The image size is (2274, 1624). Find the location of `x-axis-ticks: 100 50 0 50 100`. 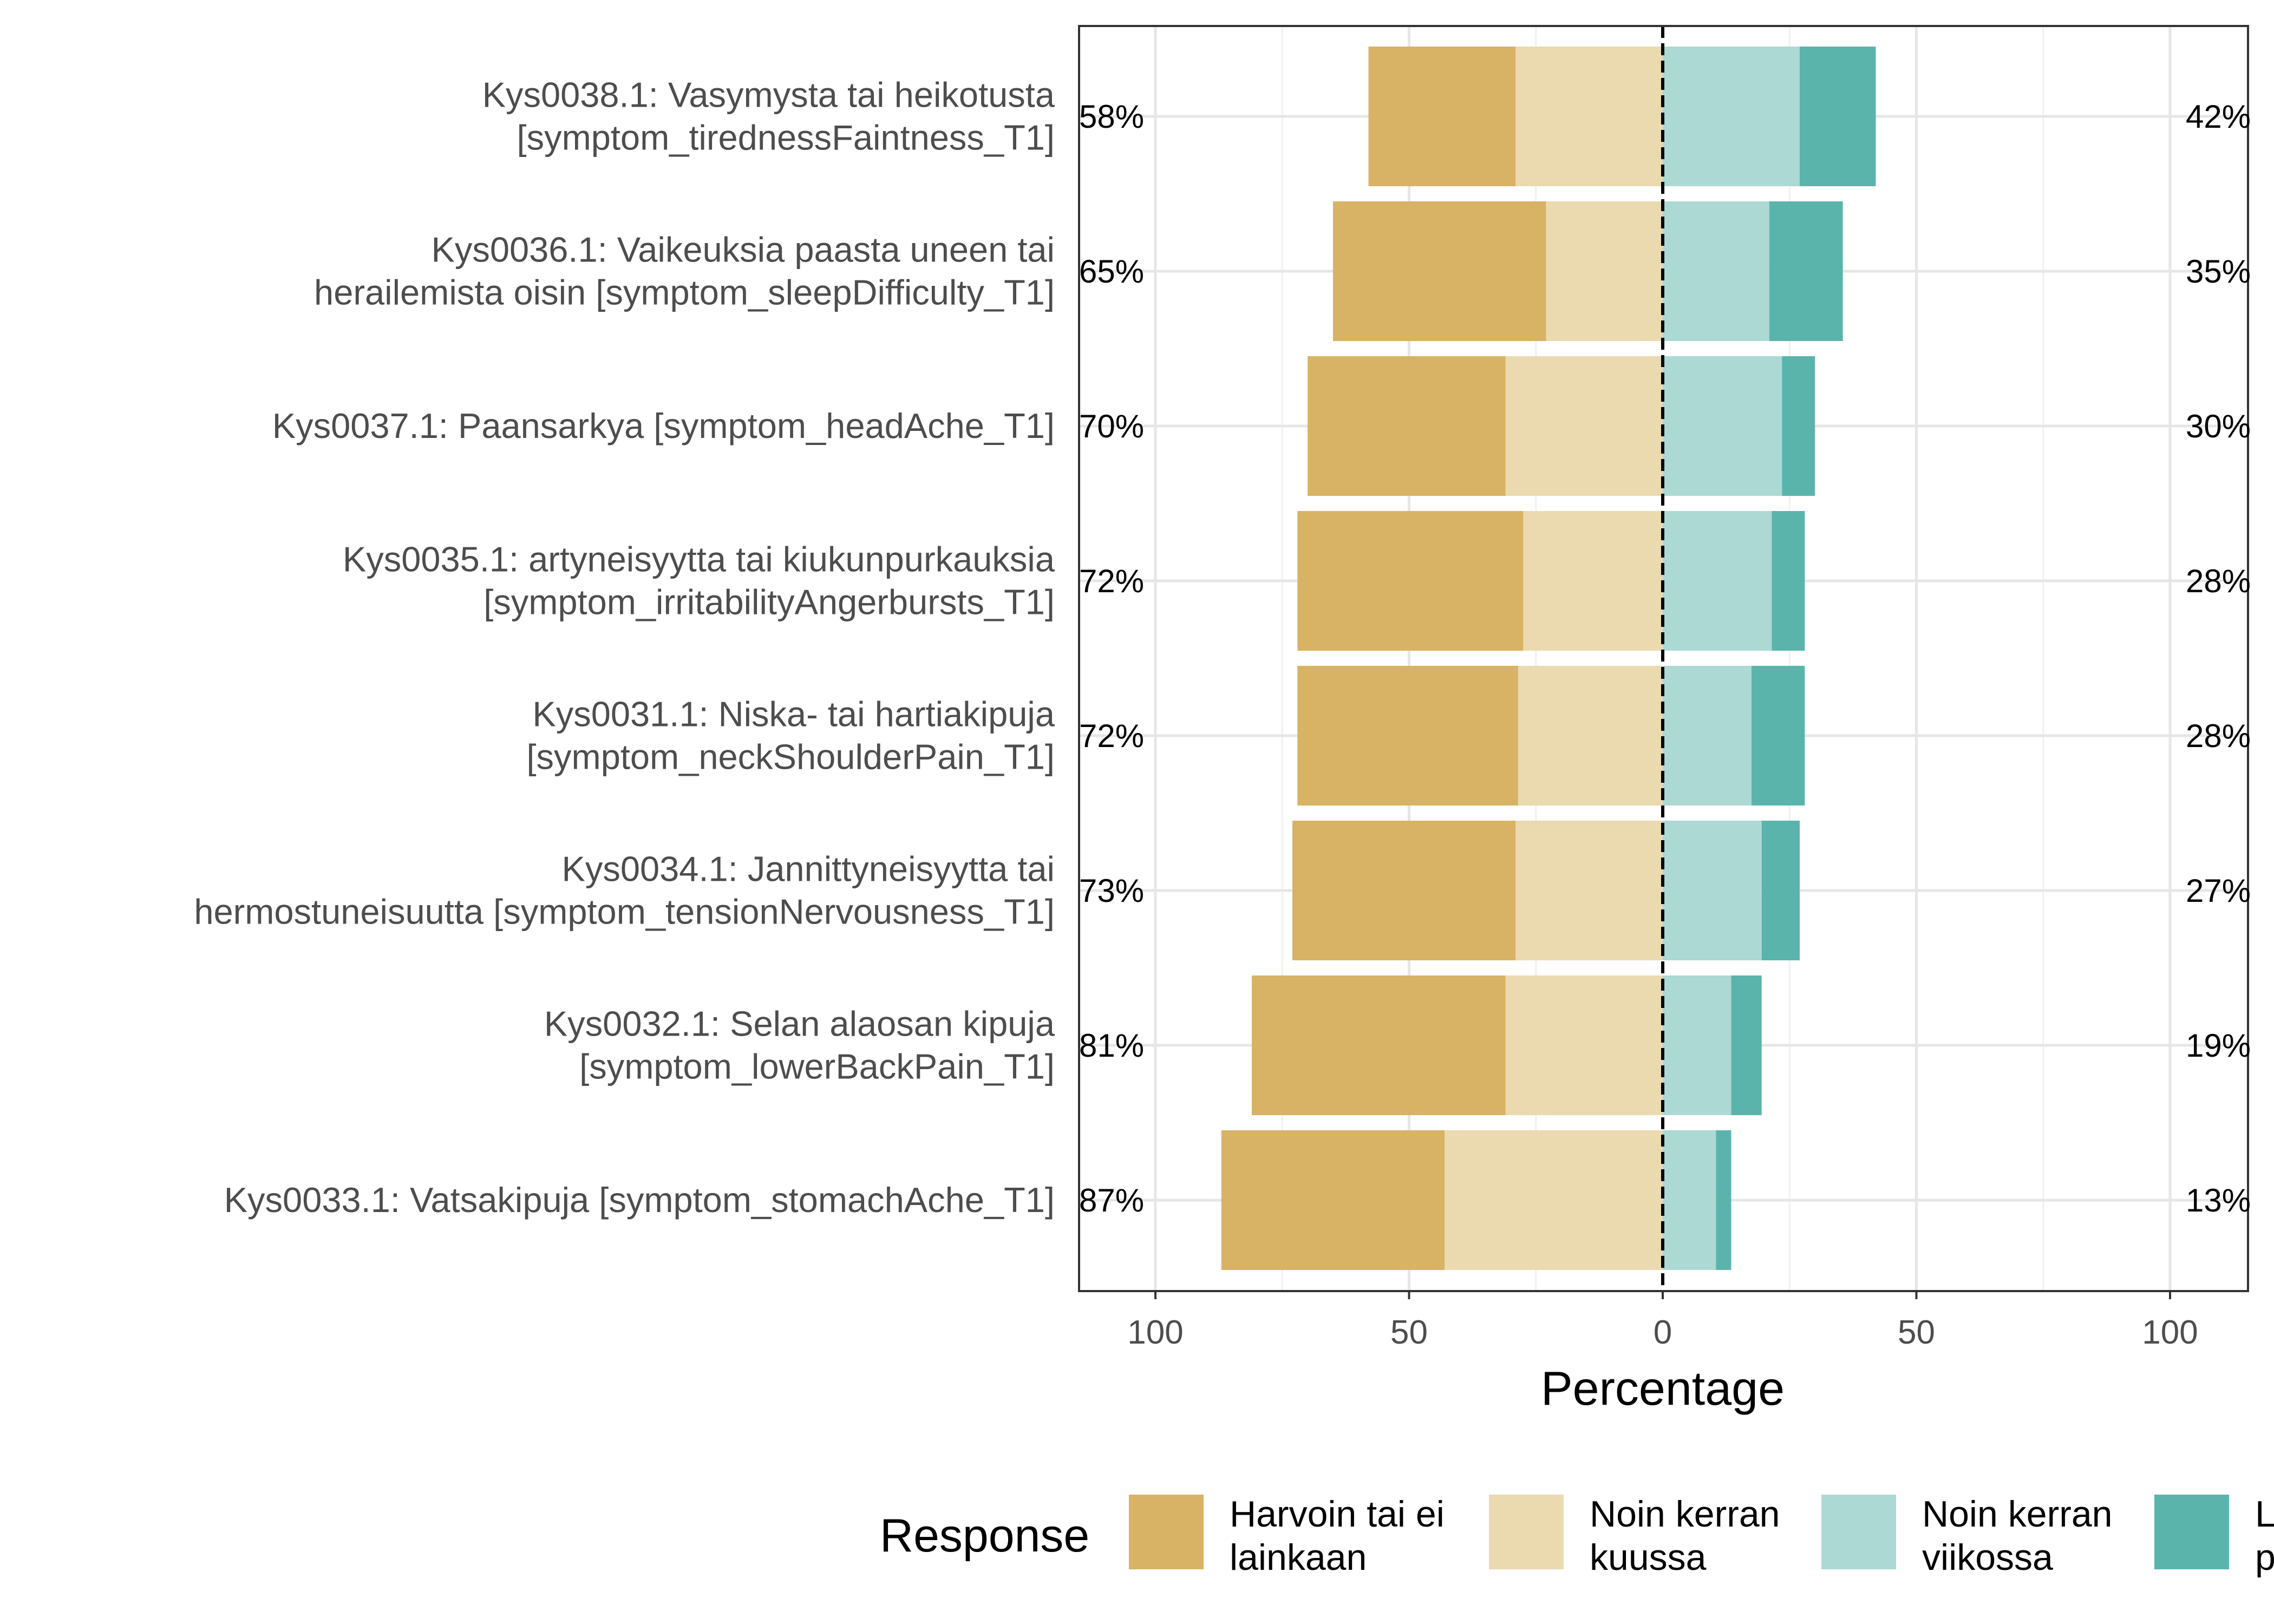

x-axis-ticks: 100 50 0 50 100 is located at coordinates (1662, 1321).